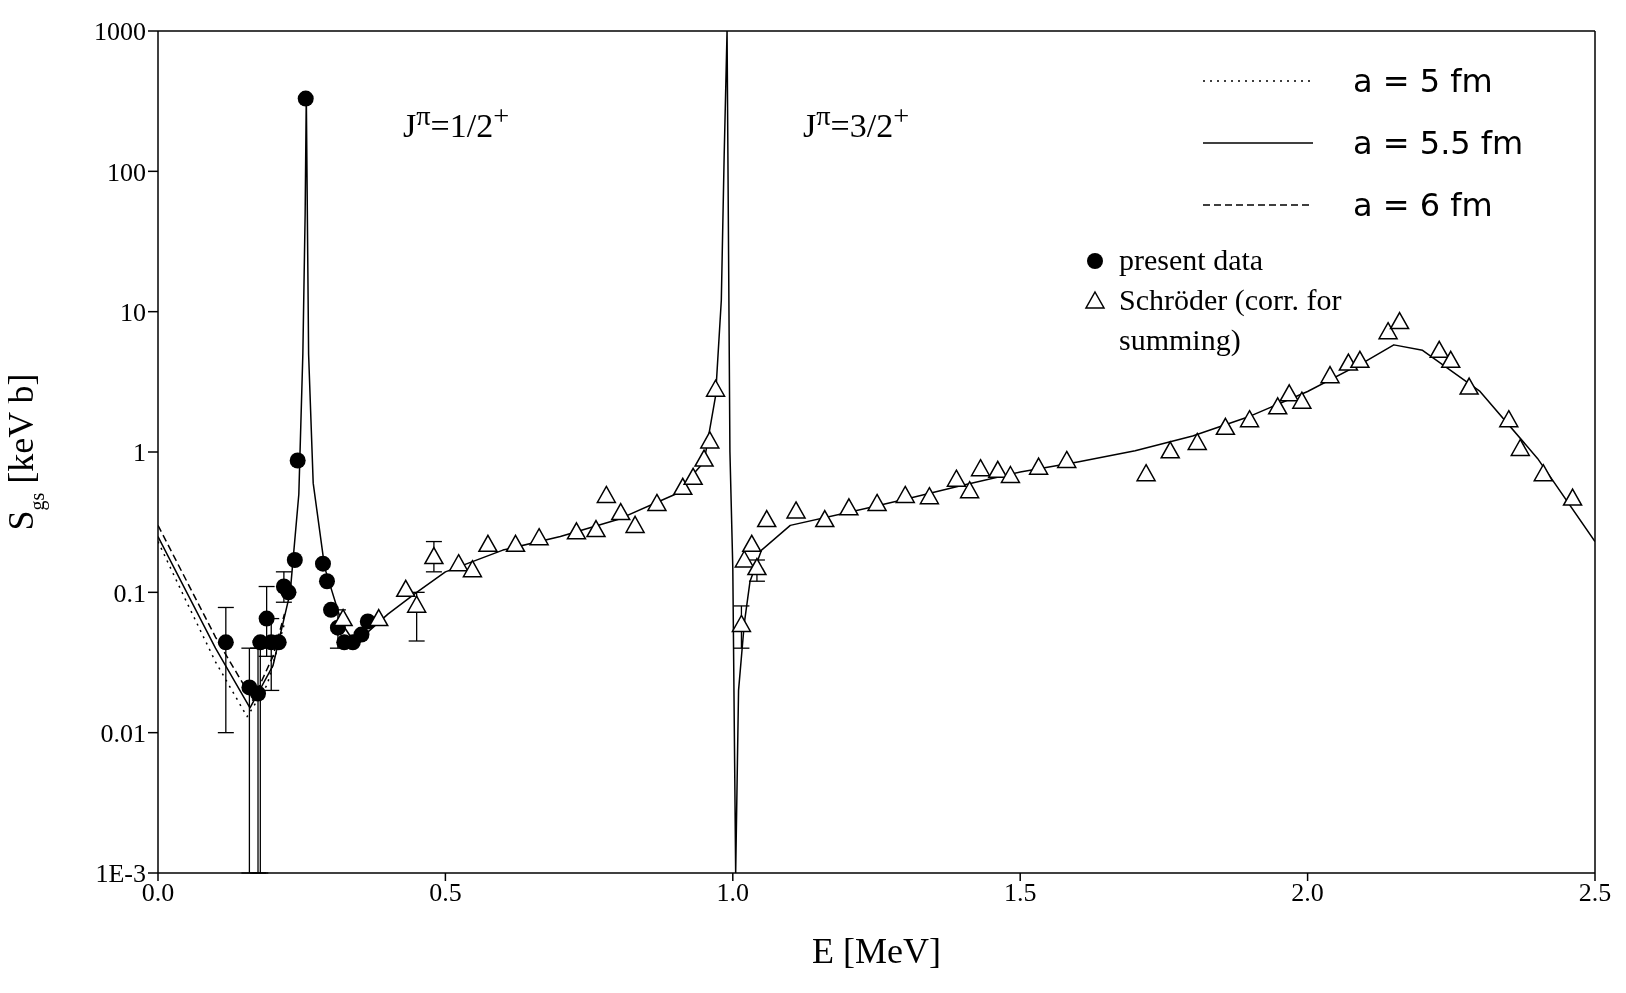 The height and width of the screenshot is (993, 1626). I want to click on legend-label: a = 5.5 fm, so click(1438, 143).